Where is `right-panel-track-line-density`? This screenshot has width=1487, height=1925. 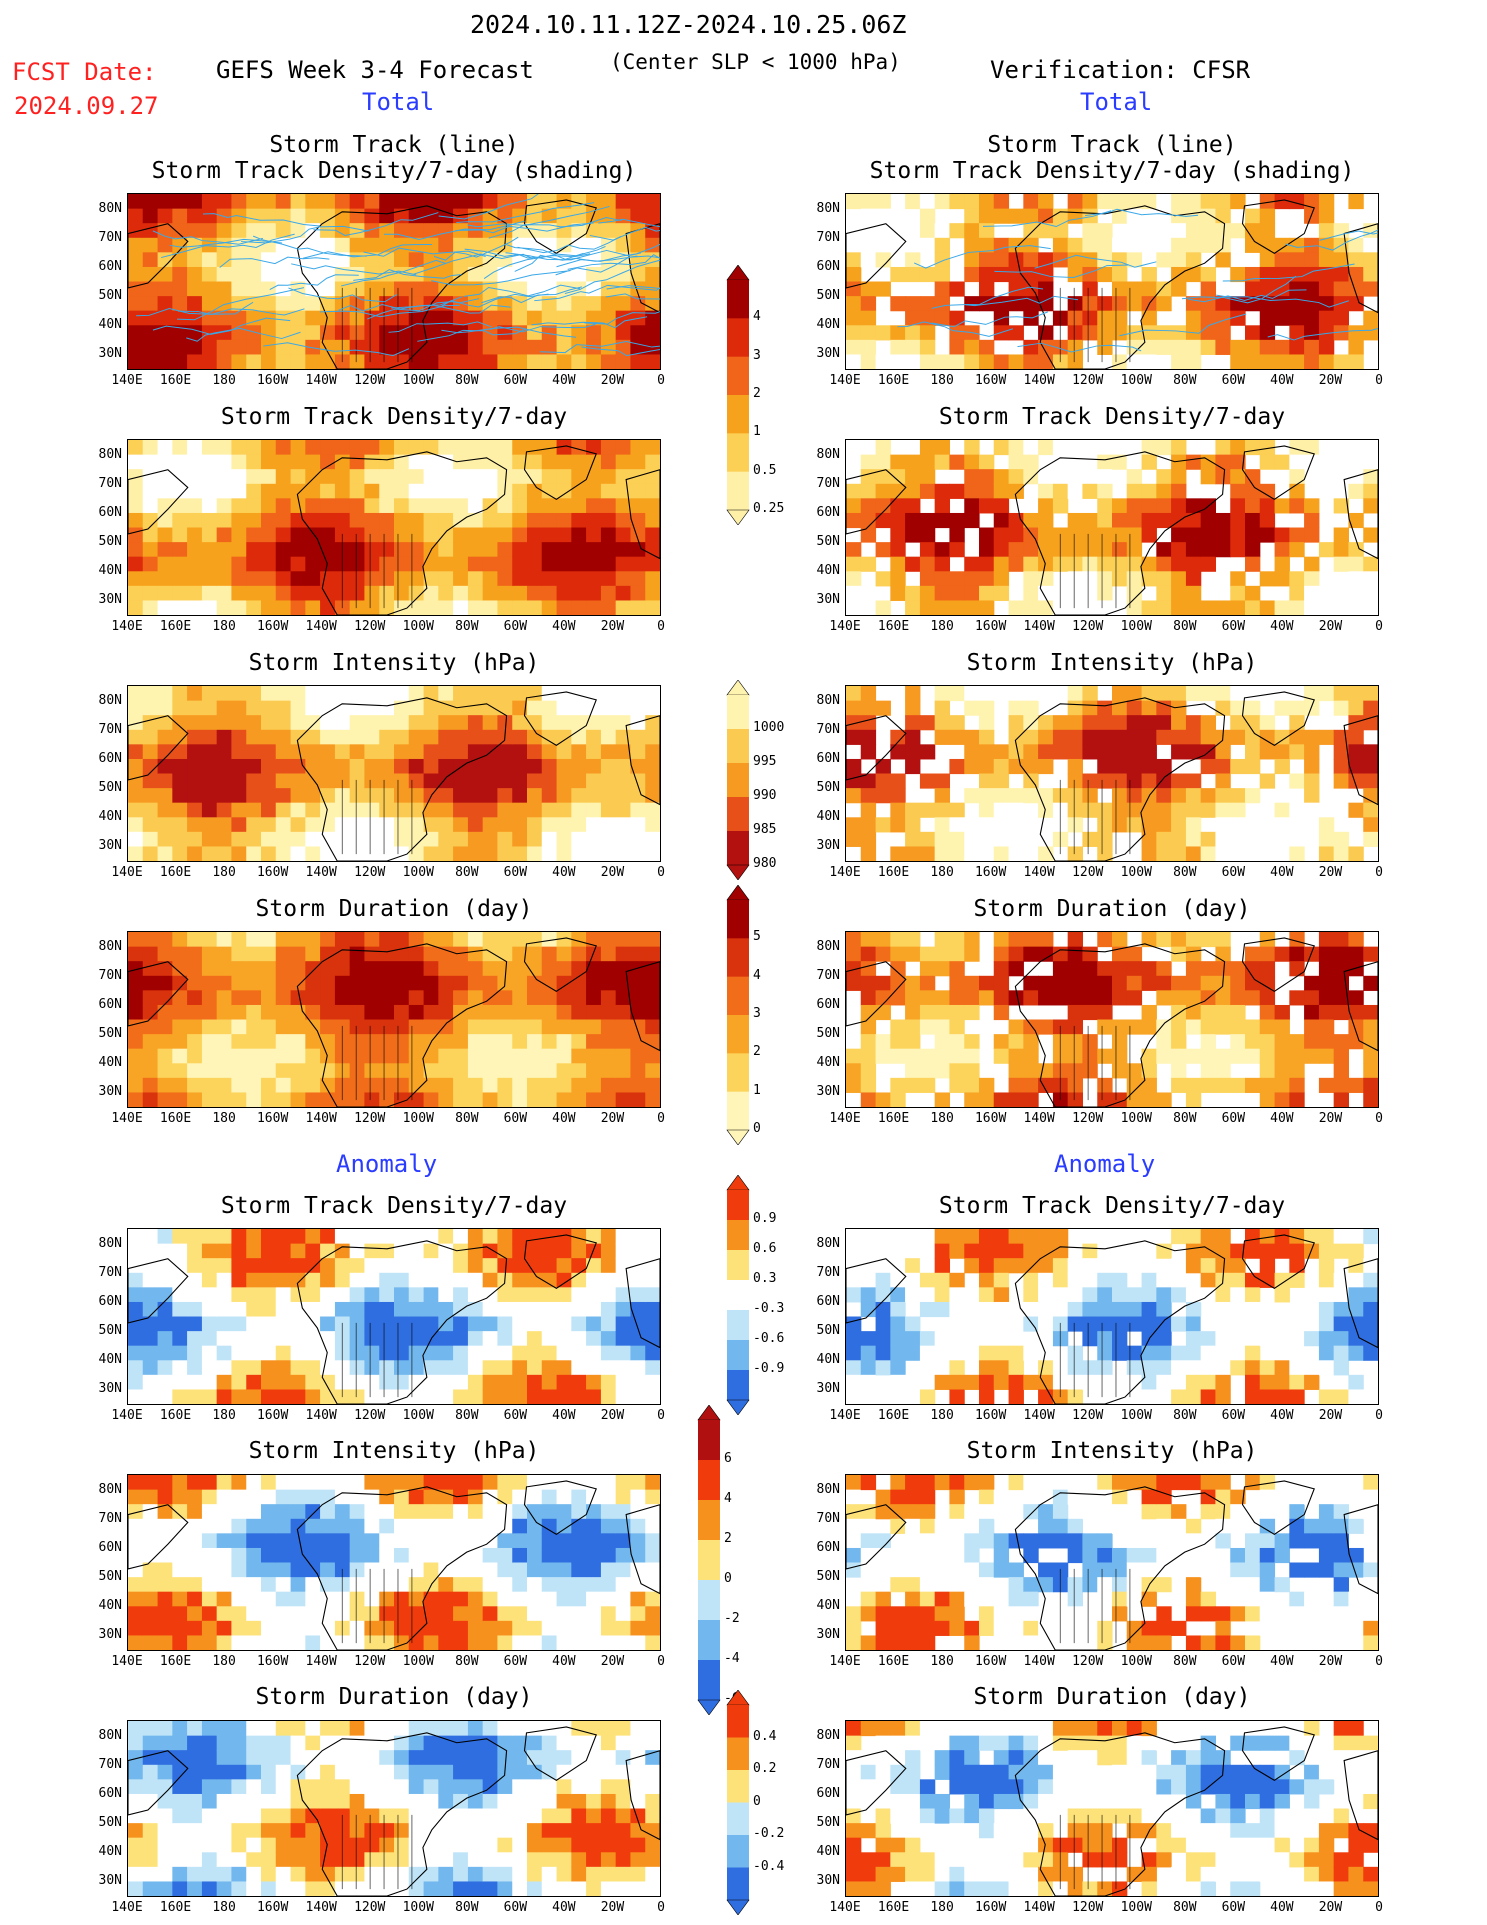
right-panel-track-line-density is located at coordinates (1112, 281).